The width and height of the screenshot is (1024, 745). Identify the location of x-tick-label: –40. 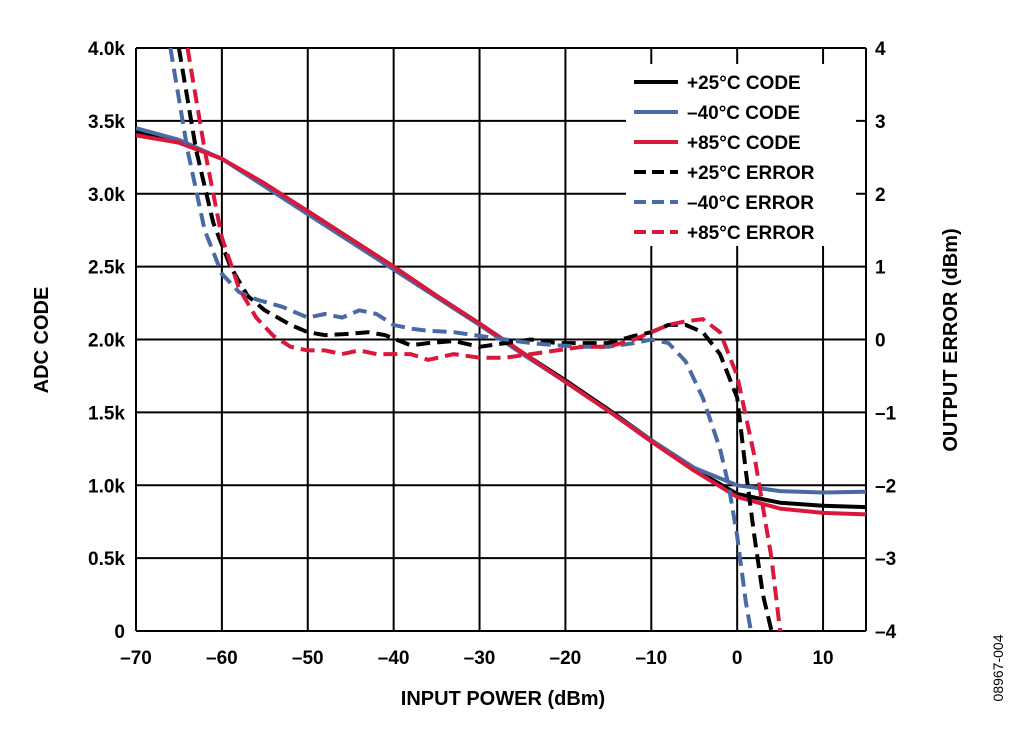
(394, 658).